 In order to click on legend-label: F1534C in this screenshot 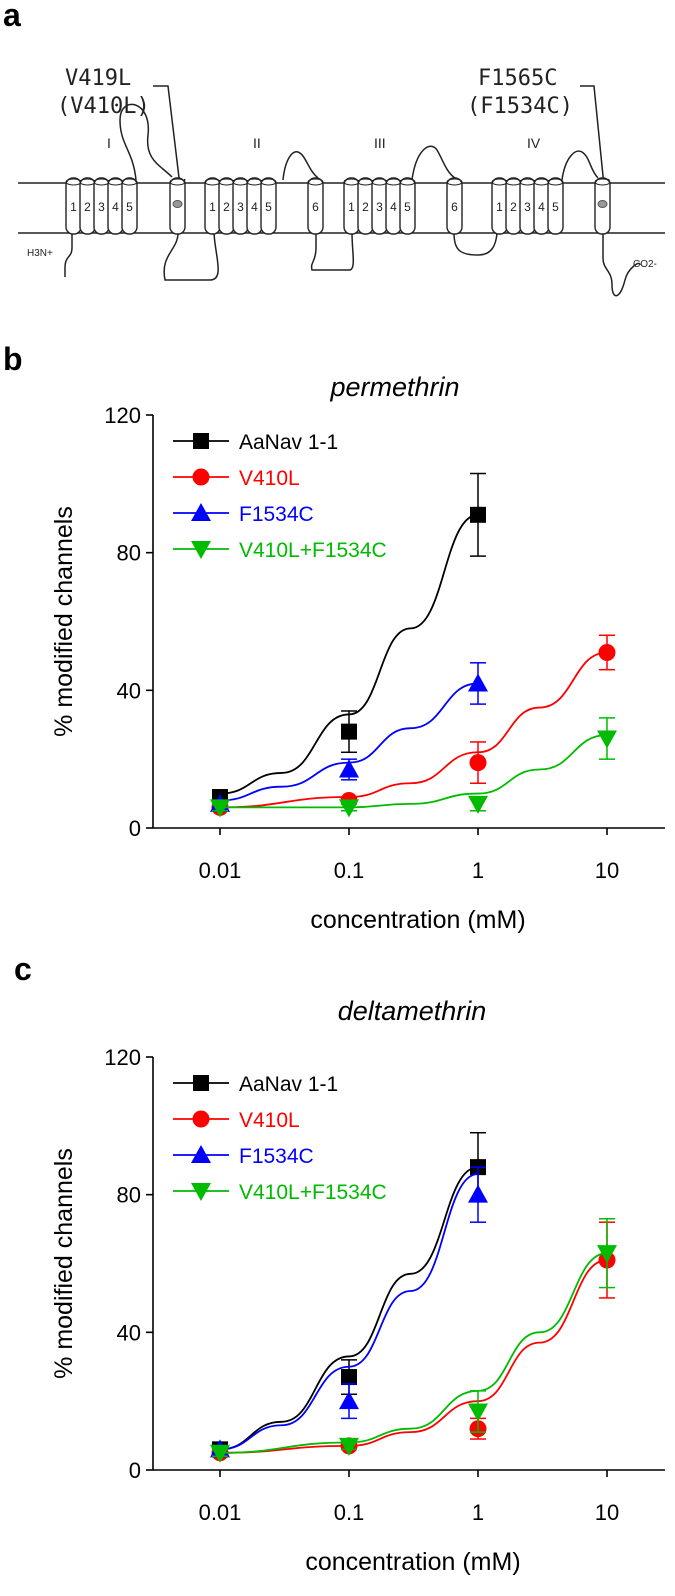, I will do `click(276, 1156)`.